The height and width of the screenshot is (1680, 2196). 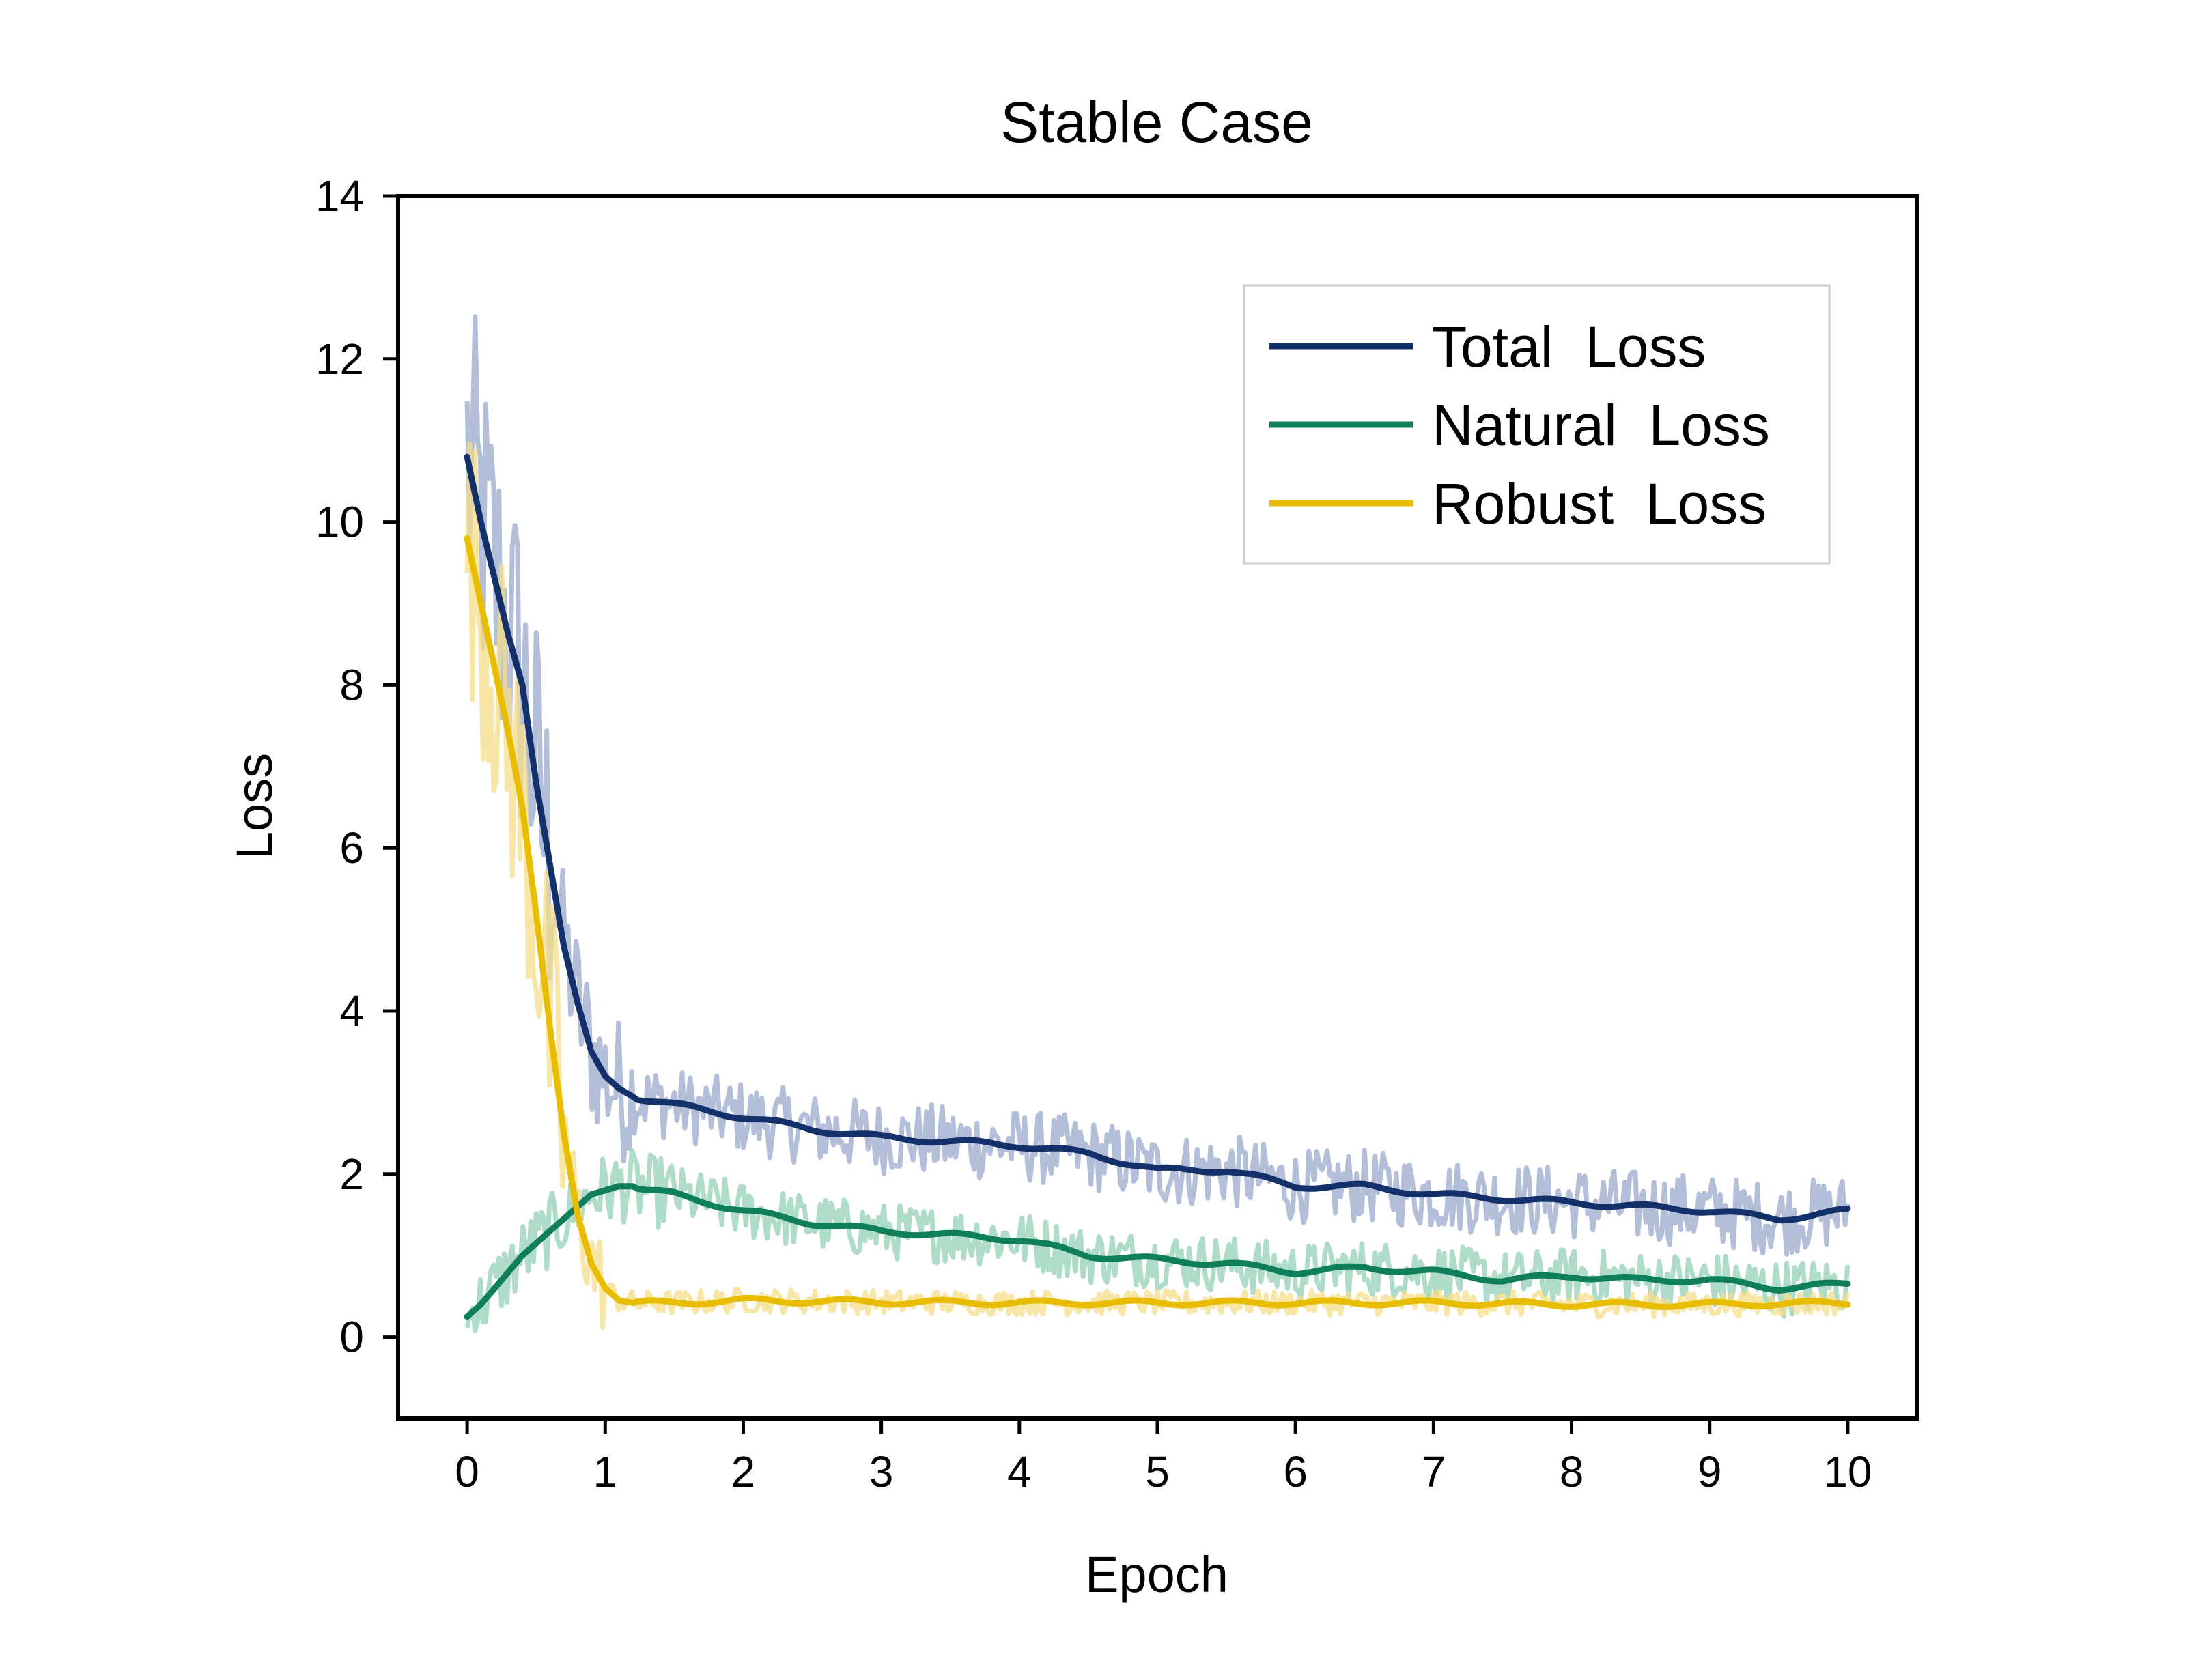 I want to click on x-tick-label: 7, so click(x=1434, y=1471).